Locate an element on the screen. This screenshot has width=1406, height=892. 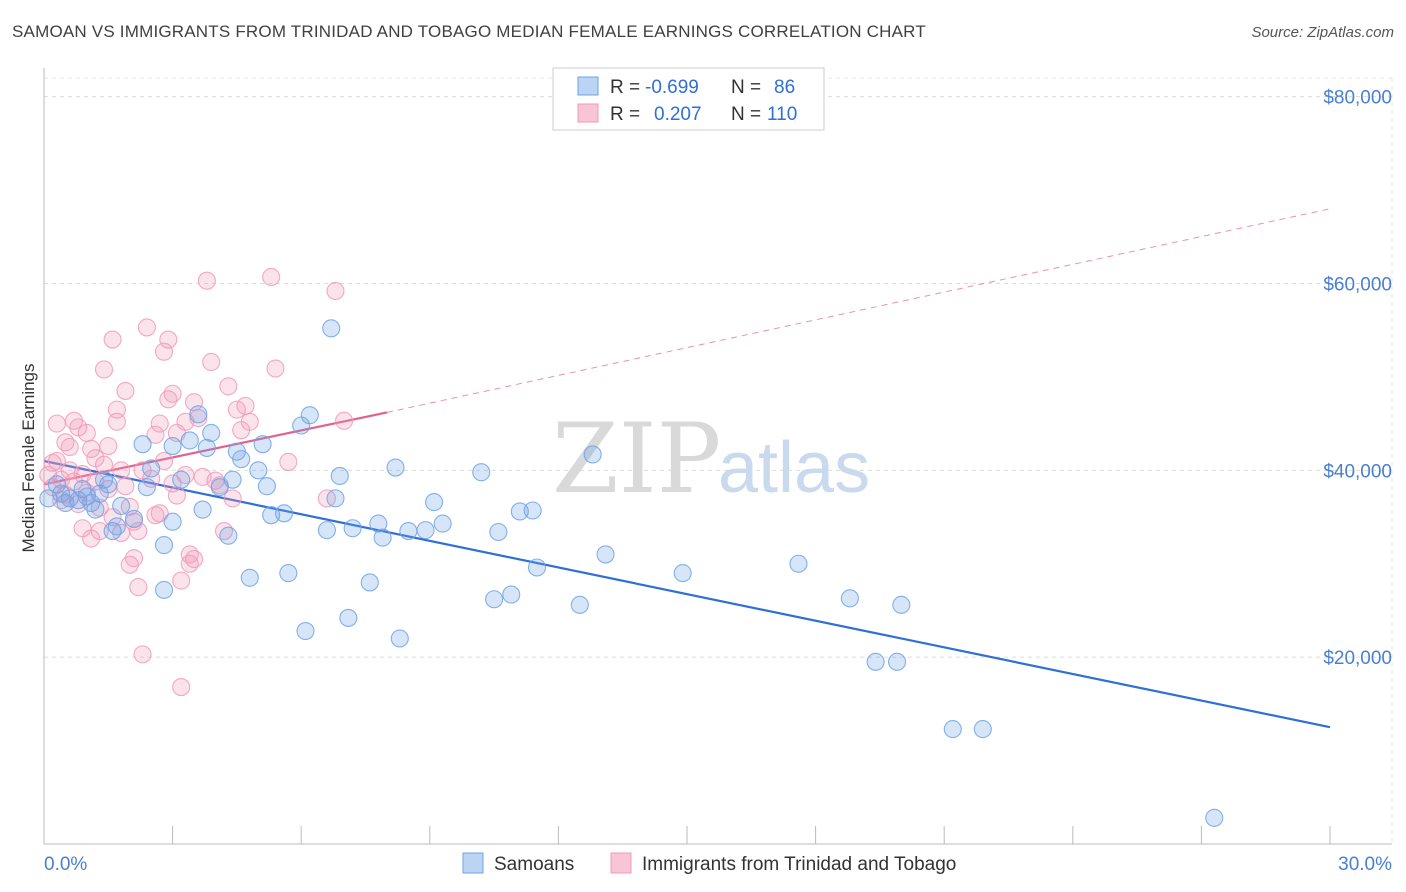
legend-n-label-1: N = is located at coordinates (746, 87).